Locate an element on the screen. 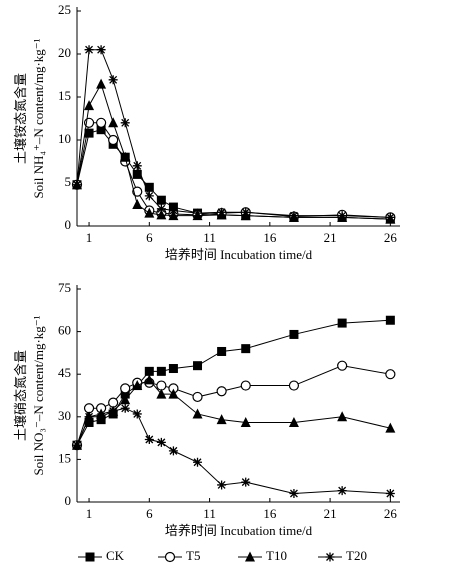  y-tick-label: 10 is located at coordinates (64, 138).